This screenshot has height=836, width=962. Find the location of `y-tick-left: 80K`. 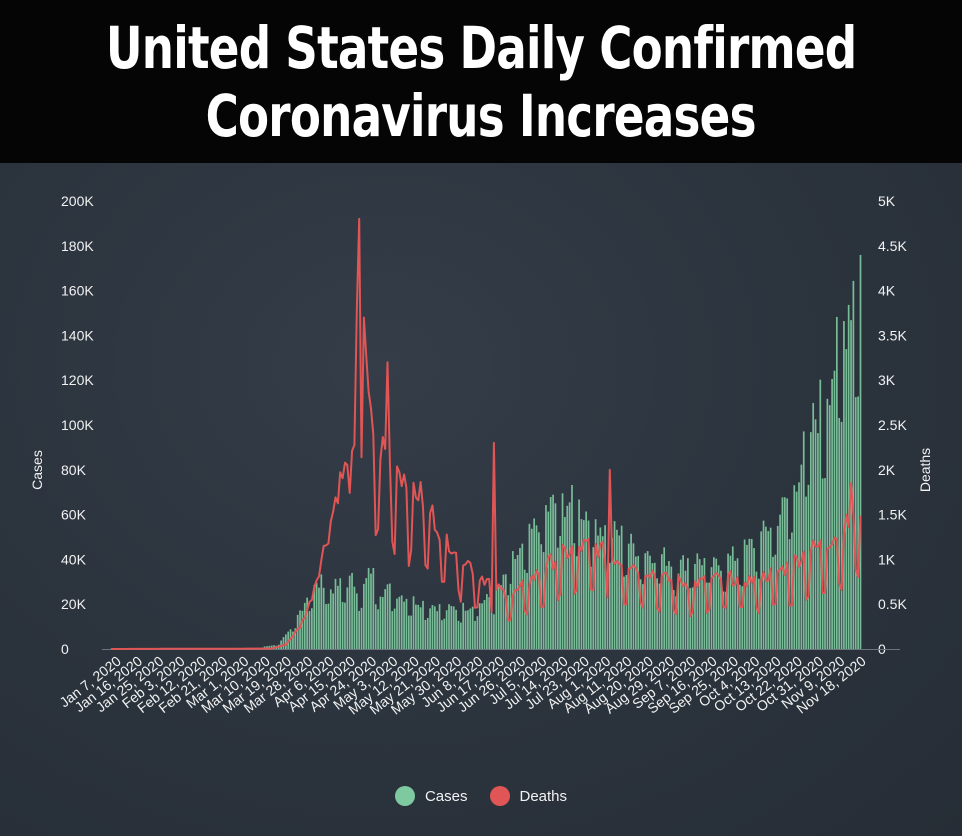

y-tick-left: 80K is located at coordinates (74, 470).